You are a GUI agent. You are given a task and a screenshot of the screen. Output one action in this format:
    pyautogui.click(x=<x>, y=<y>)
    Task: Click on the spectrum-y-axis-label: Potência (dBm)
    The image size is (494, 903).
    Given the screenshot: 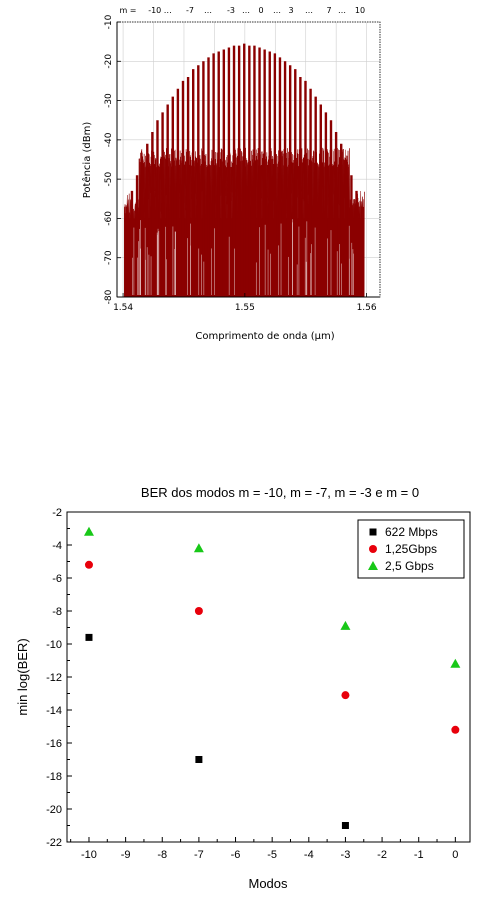 What is the action you would take?
    pyautogui.click(x=87, y=160)
    